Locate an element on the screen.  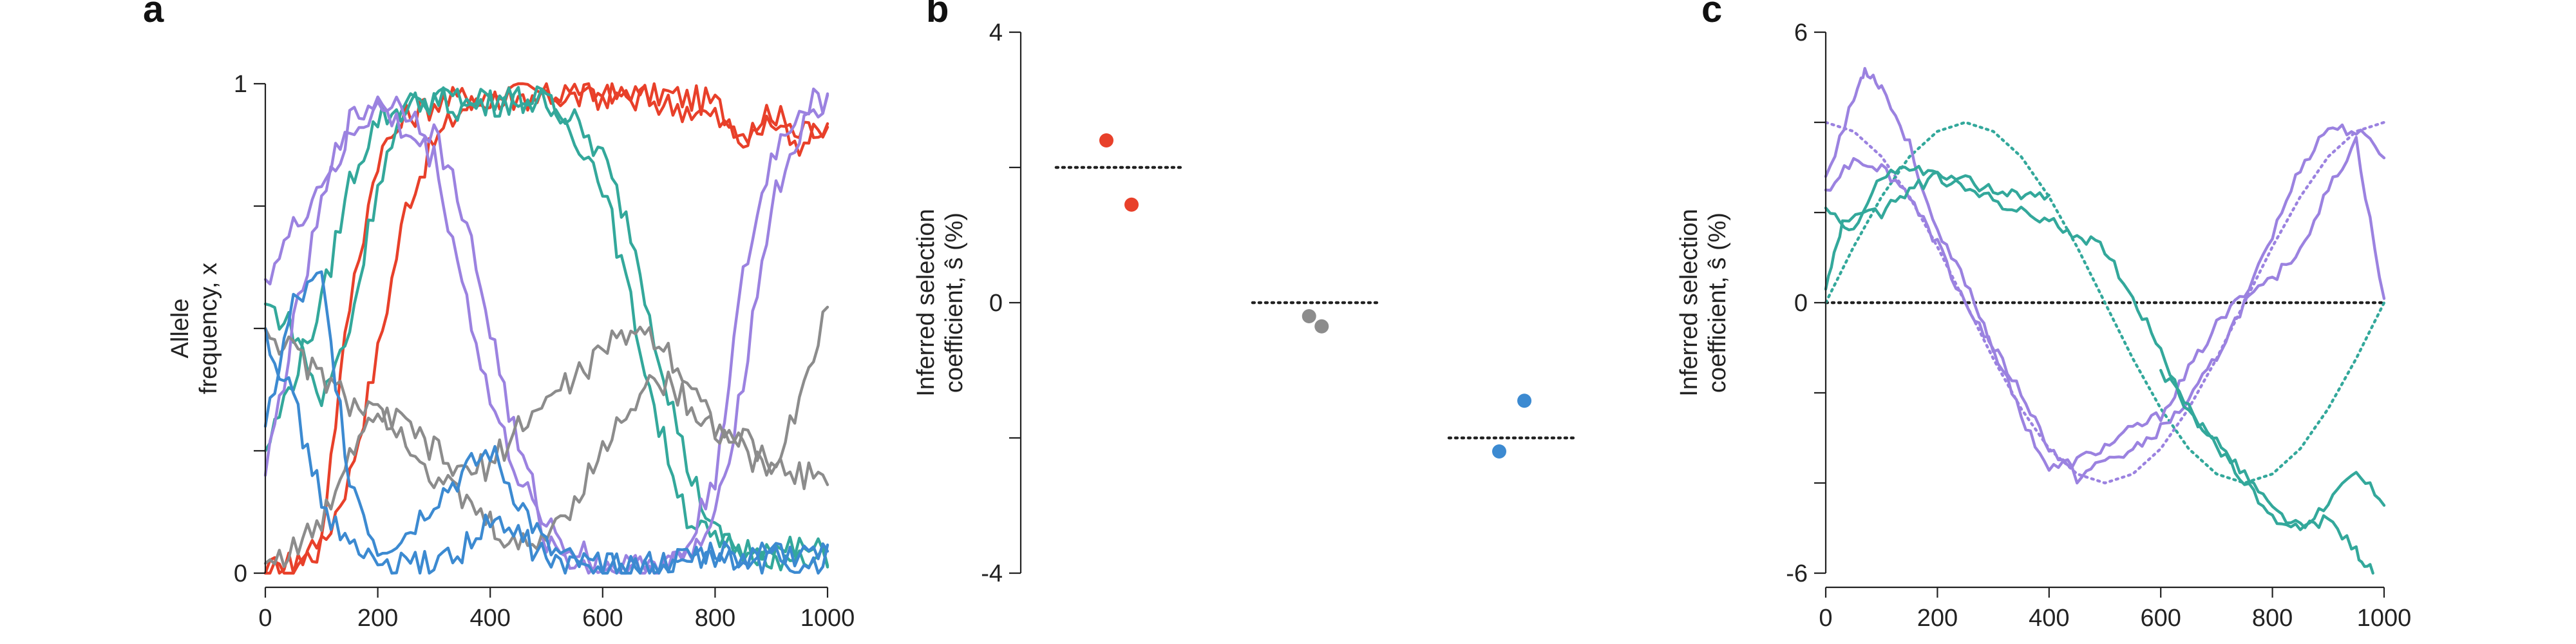
true-selection-curve is located at coordinates (2105, 302).